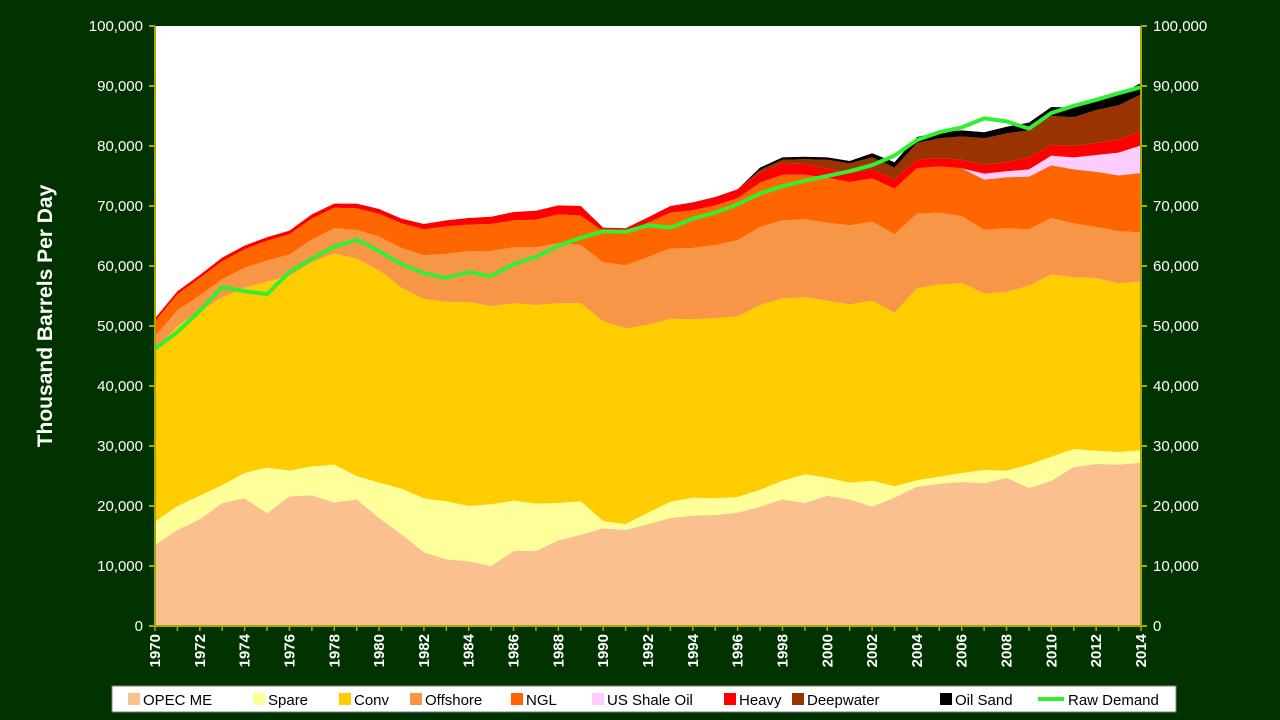 The width and height of the screenshot is (1280, 720). What do you see at coordinates (514, 650) in the screenshot?
I see `x-tick-label: 1986` at bounding box center [514, 650].